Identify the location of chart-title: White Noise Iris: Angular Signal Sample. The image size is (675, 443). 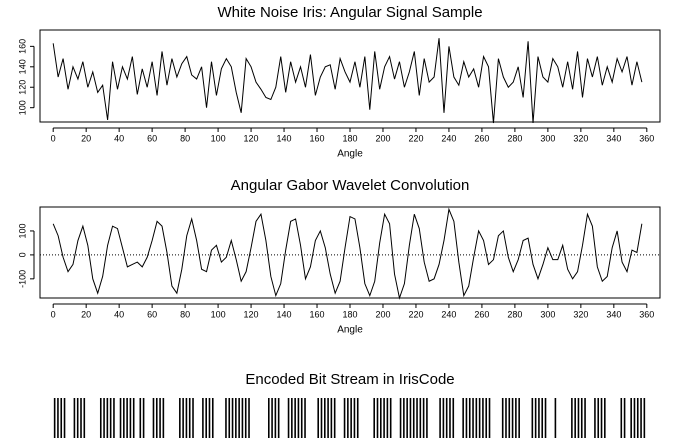
(349, 12).